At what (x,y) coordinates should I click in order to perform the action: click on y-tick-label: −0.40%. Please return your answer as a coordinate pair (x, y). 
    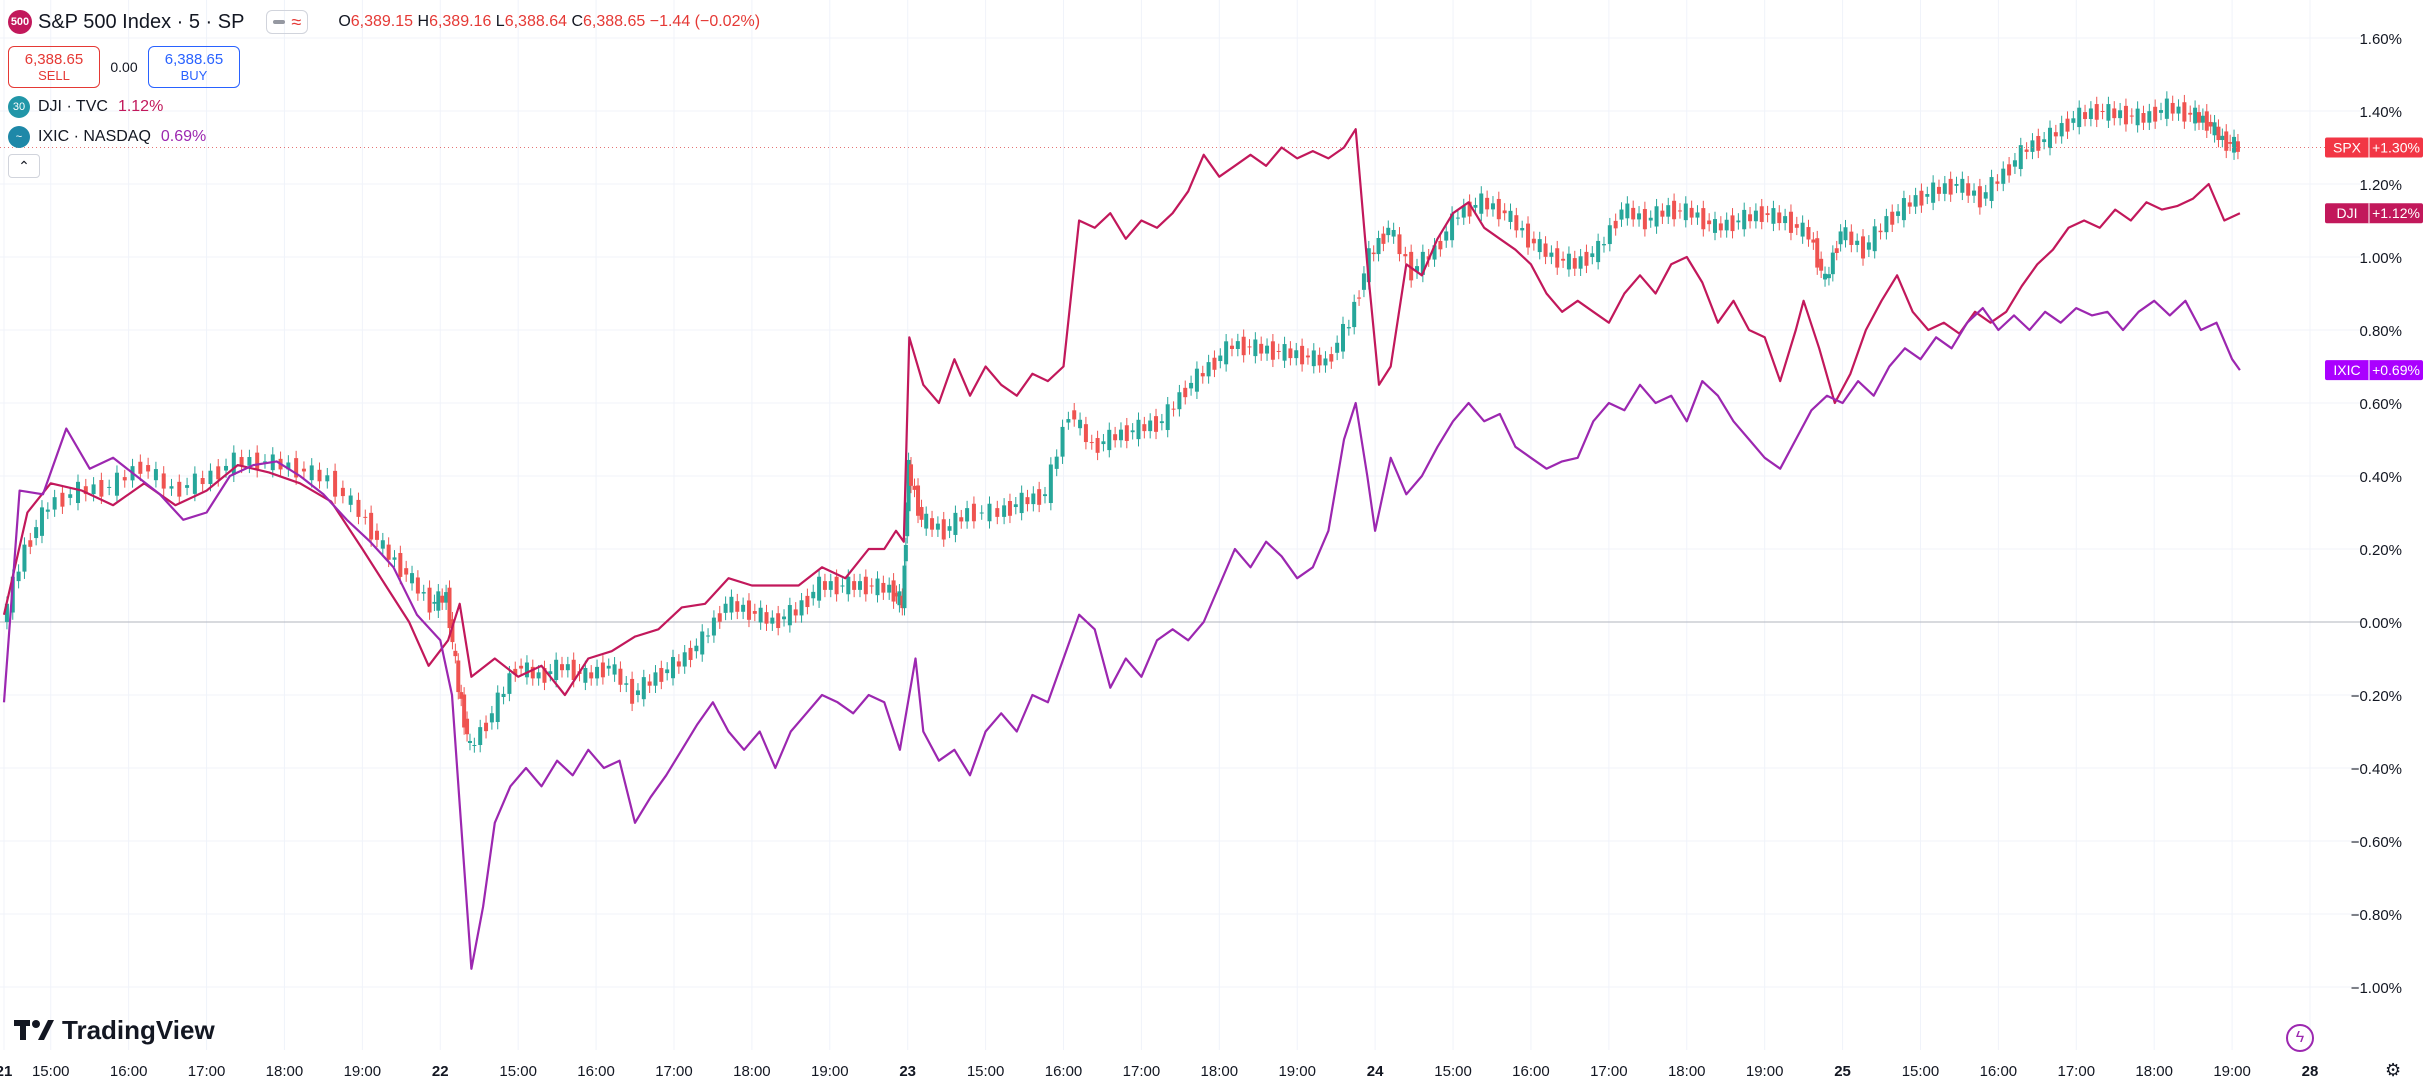
    Looking at the image, I should click on (2376, 769).